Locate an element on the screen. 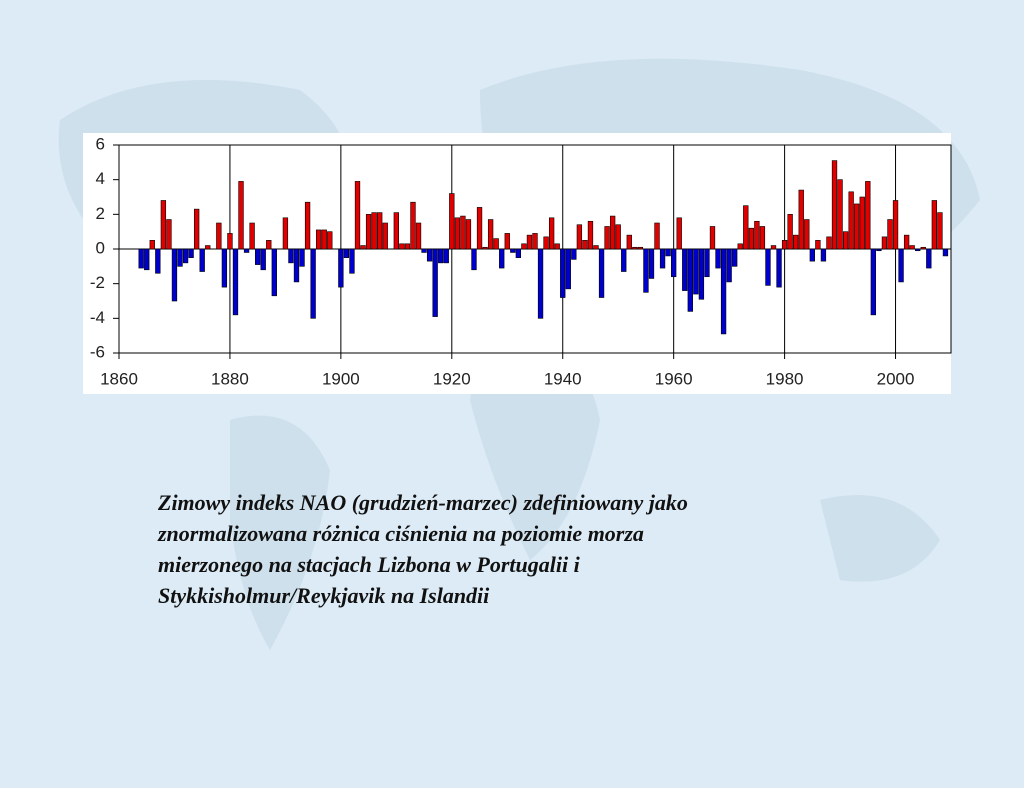  x-tick-label: 1880 is located at coordinates (230, 378).